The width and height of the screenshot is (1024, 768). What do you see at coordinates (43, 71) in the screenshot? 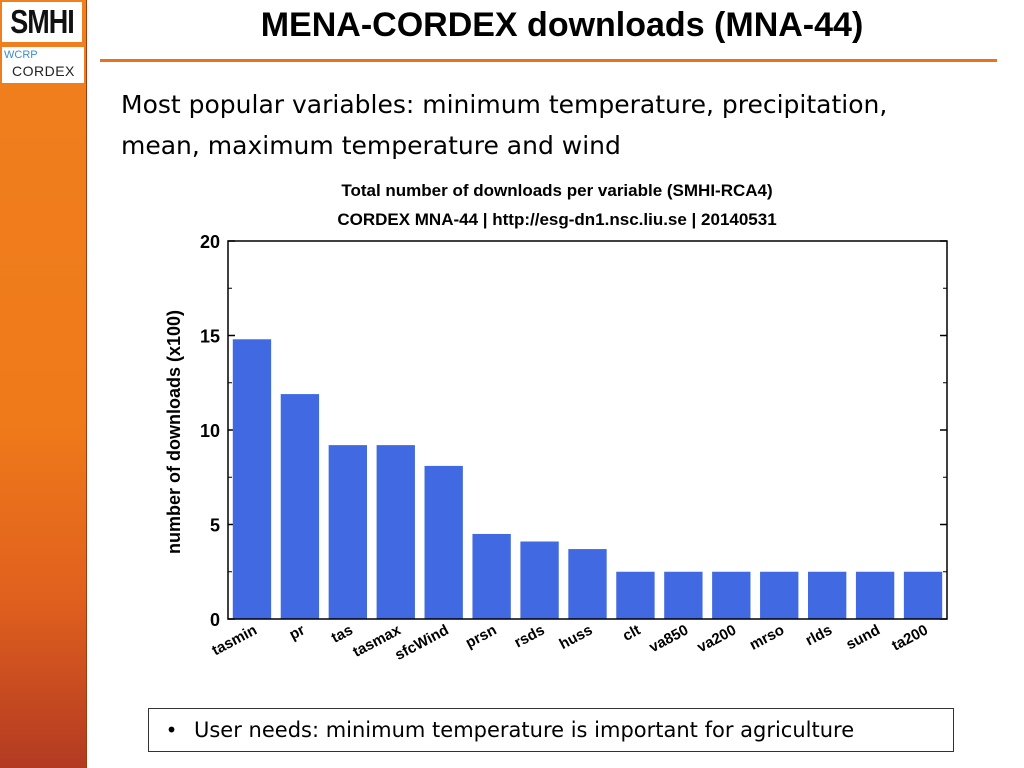
I see `cordex-logo-text: CORDEX` at bounding box center [43, 71].